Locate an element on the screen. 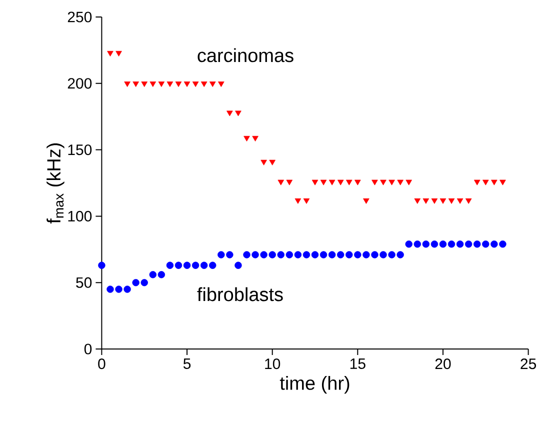 Image resolution: width=545 pixels, height=421 pixels. y-tick-label: 200 is located at coordinates (80, 83).